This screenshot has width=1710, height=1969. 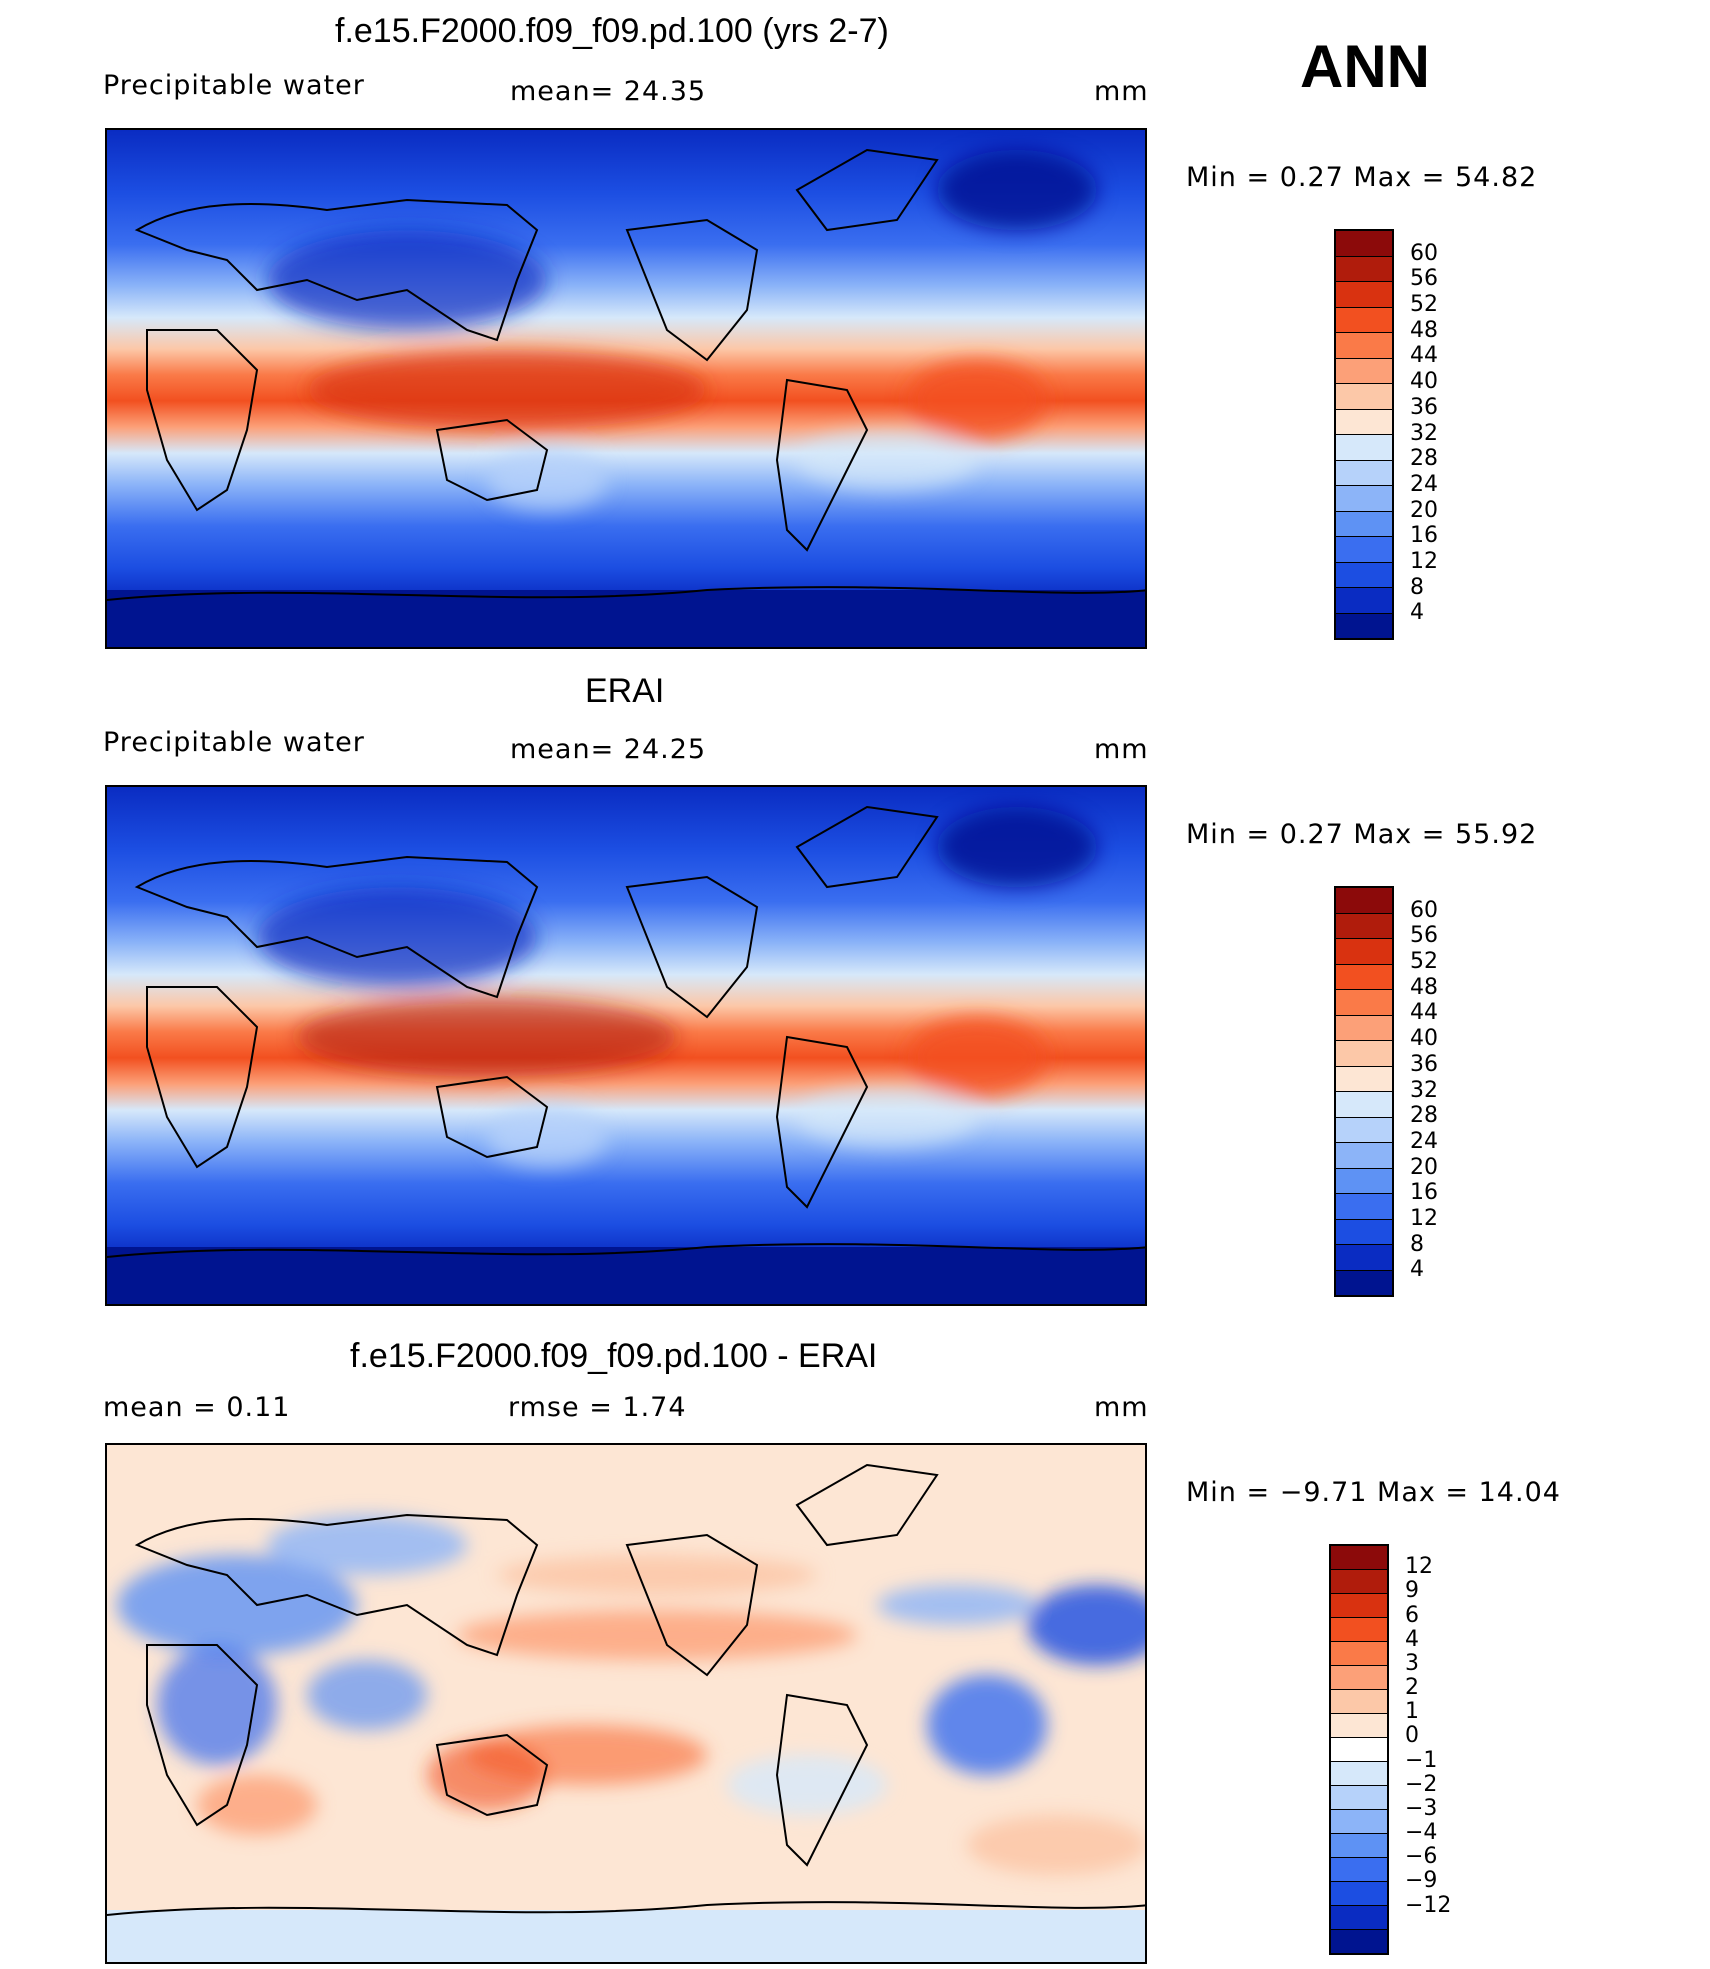 What do you see at coordinates (1362, 834) in the screenshot?
I see `min-max-label: Min = 0.27 Max = 55.92` at bounding box center [1362, 834].